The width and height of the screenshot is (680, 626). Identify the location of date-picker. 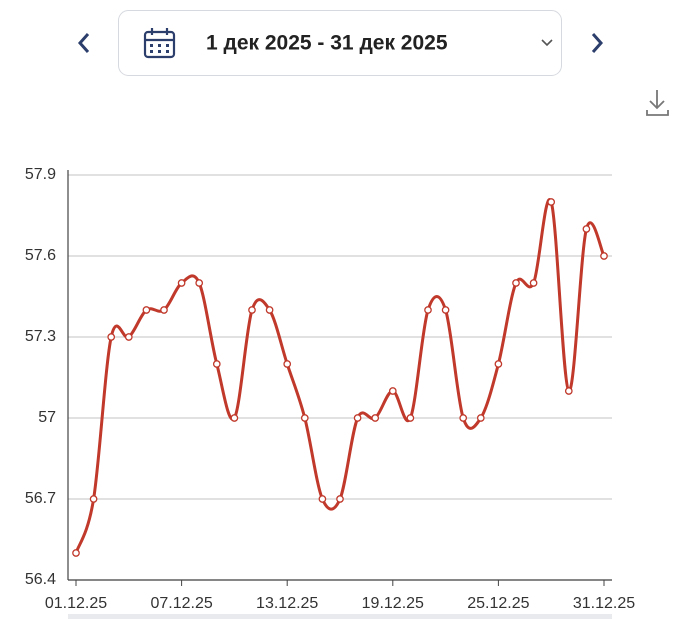
(340, 43).